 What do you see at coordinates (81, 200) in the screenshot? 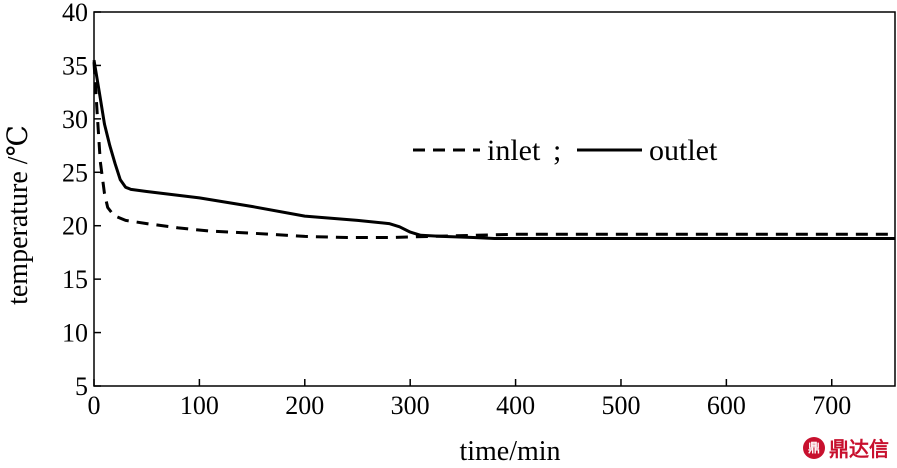
I see `y-axis-ticks: 5 10 15 20 25 30 35 40` at bounding box center [81, 200].